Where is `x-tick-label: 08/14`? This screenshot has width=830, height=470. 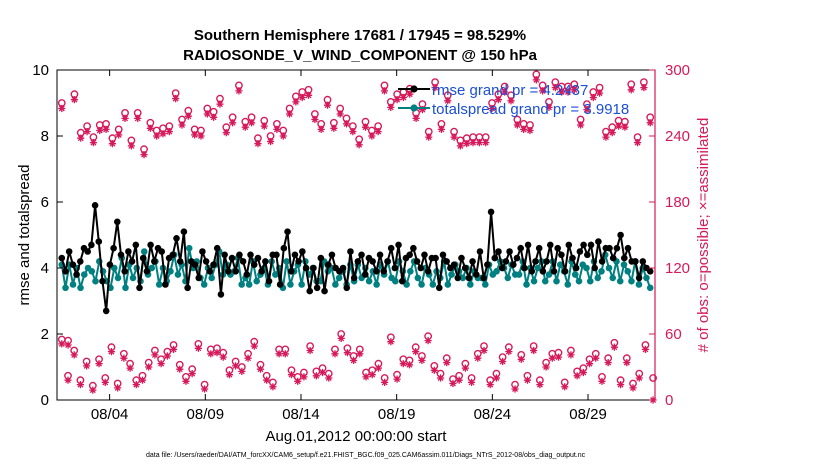
x-tick-label: 08/14 is located at coordinates (301, 414).